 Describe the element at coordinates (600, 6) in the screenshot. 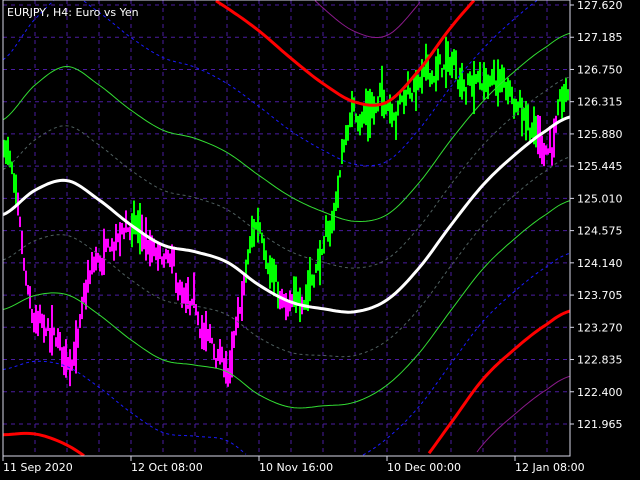

I see `y-tick-label: 127.620` at that location.